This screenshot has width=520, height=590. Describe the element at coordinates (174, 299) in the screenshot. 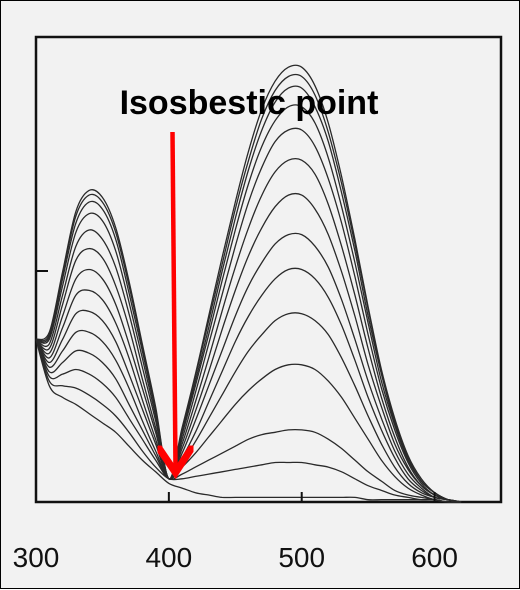

I see `isosbestic-arrow` at that location.